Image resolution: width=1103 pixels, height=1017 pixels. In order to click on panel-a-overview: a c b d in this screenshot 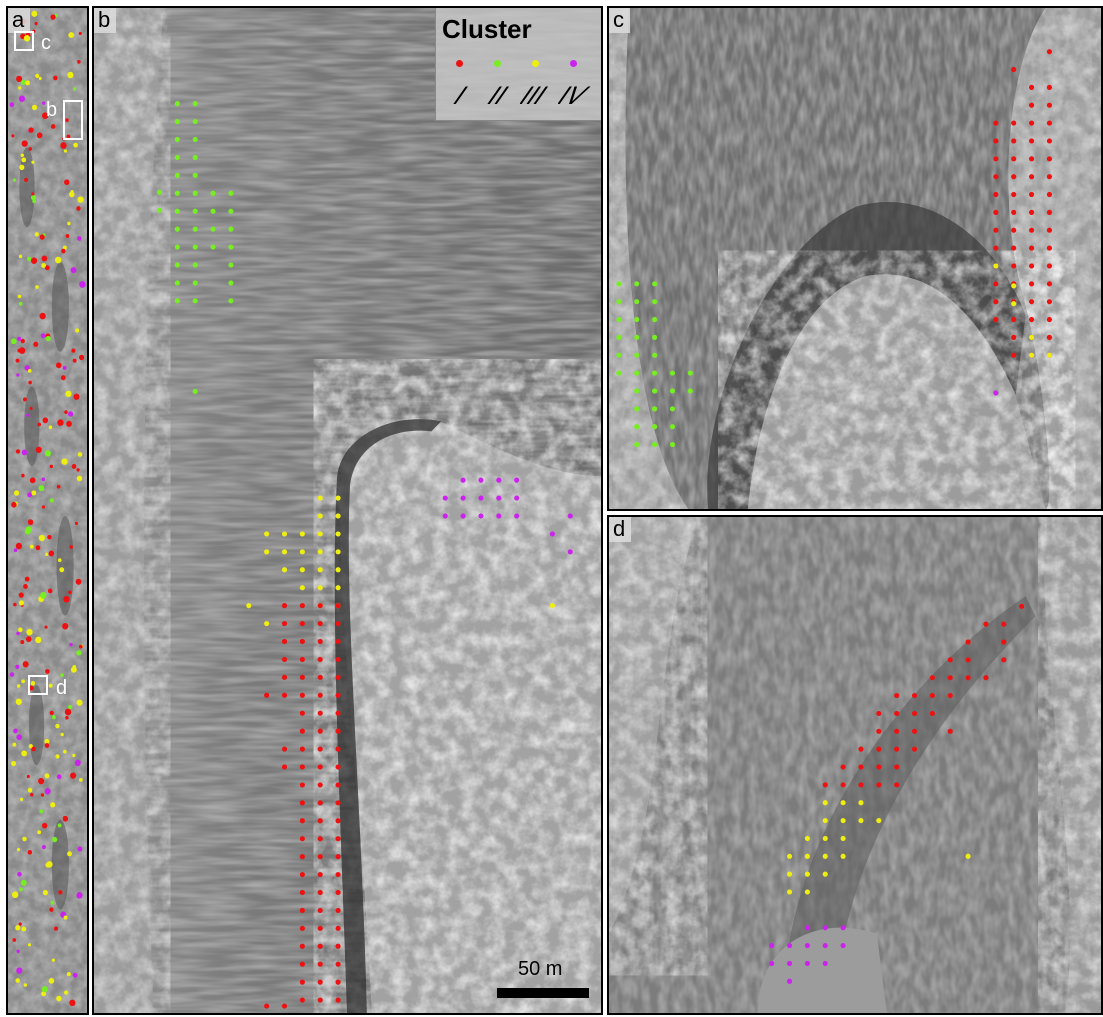, I will do `click(47, 510)`.